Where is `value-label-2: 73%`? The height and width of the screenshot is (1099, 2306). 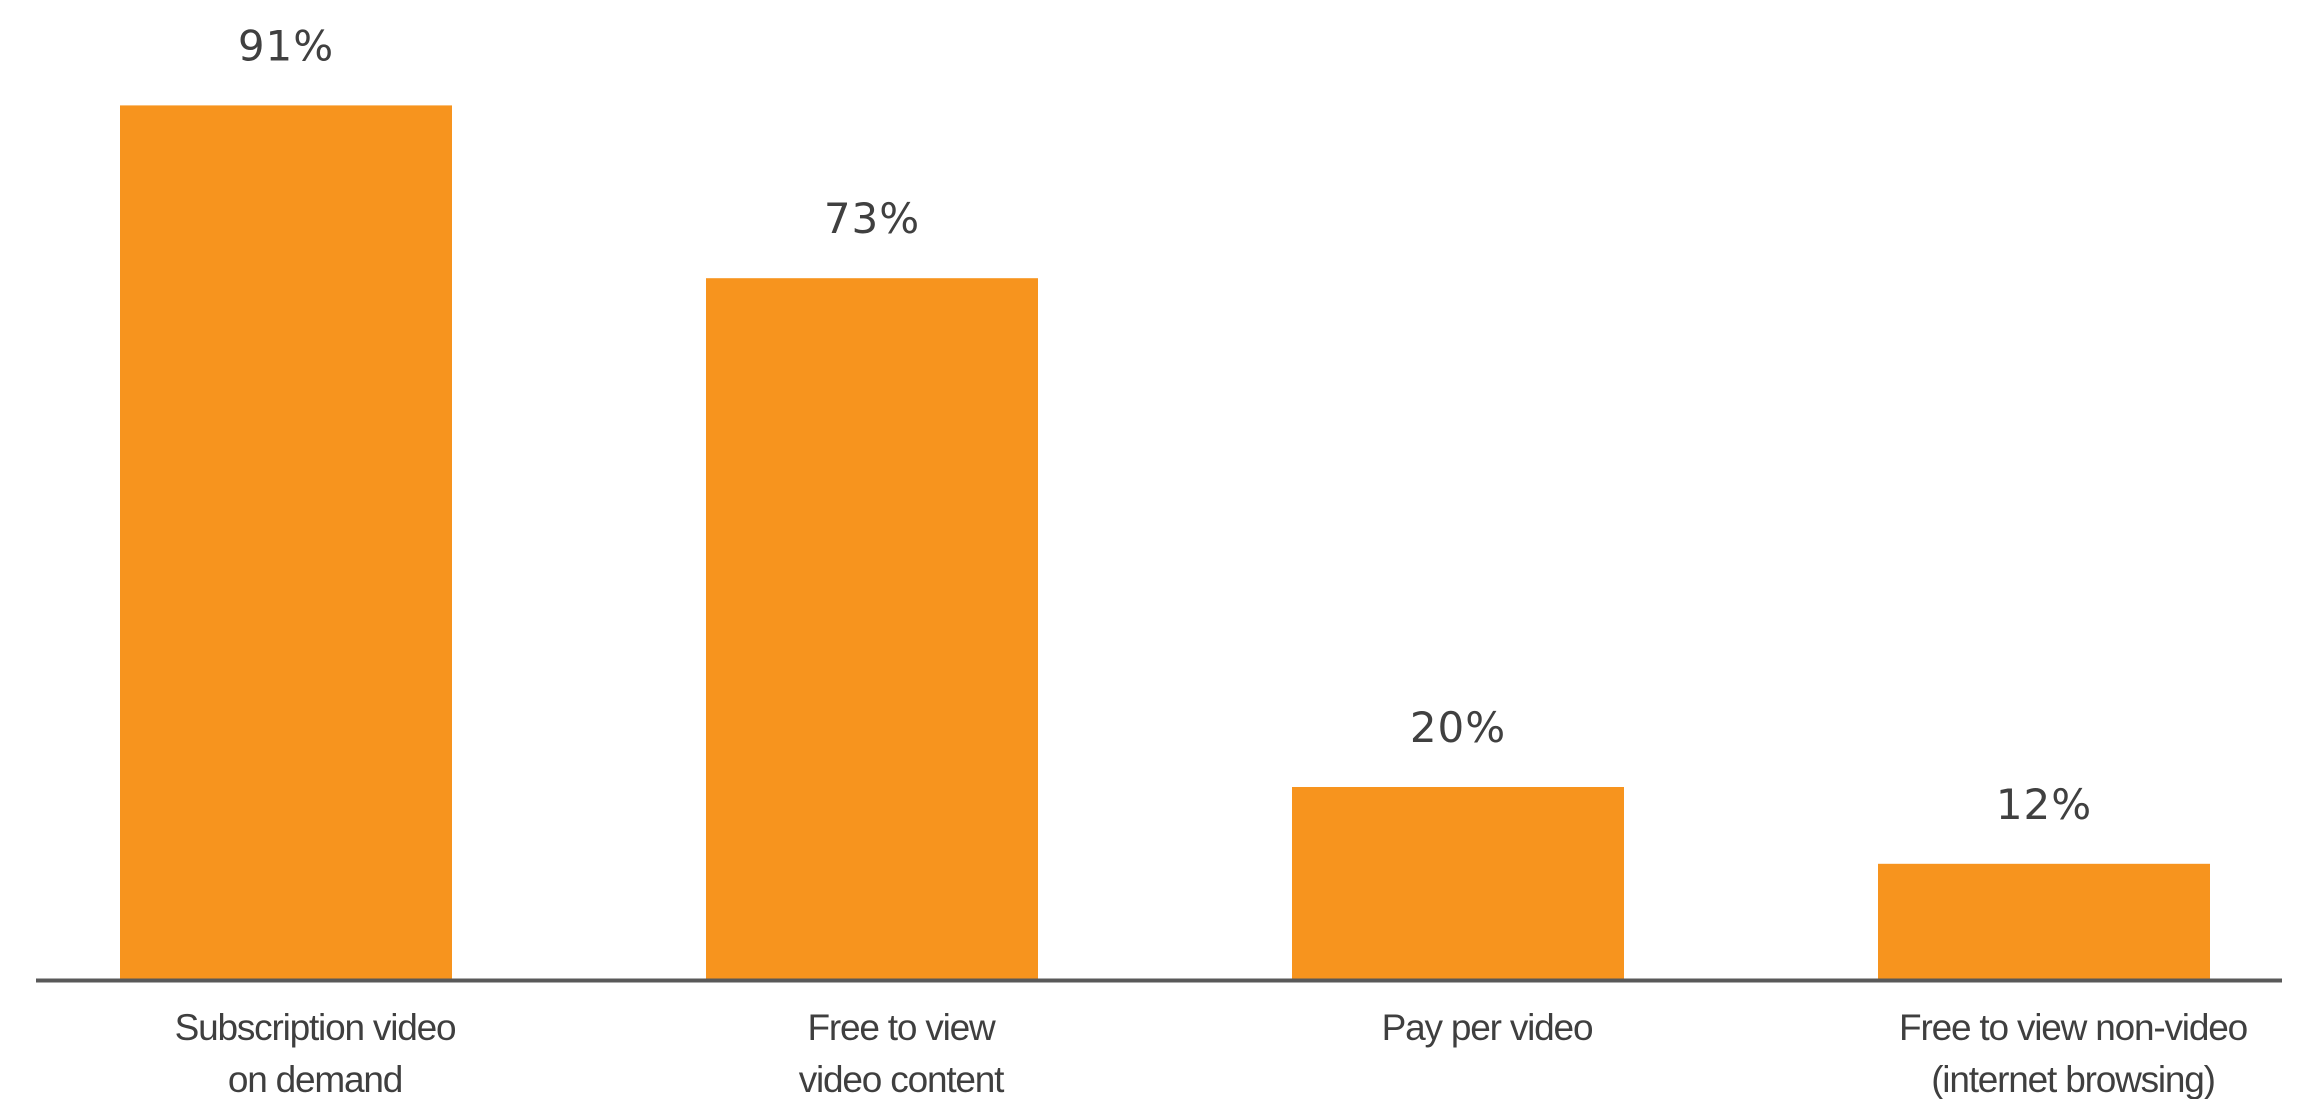 value-label-2: 73% is located at coordinates (872, 218).